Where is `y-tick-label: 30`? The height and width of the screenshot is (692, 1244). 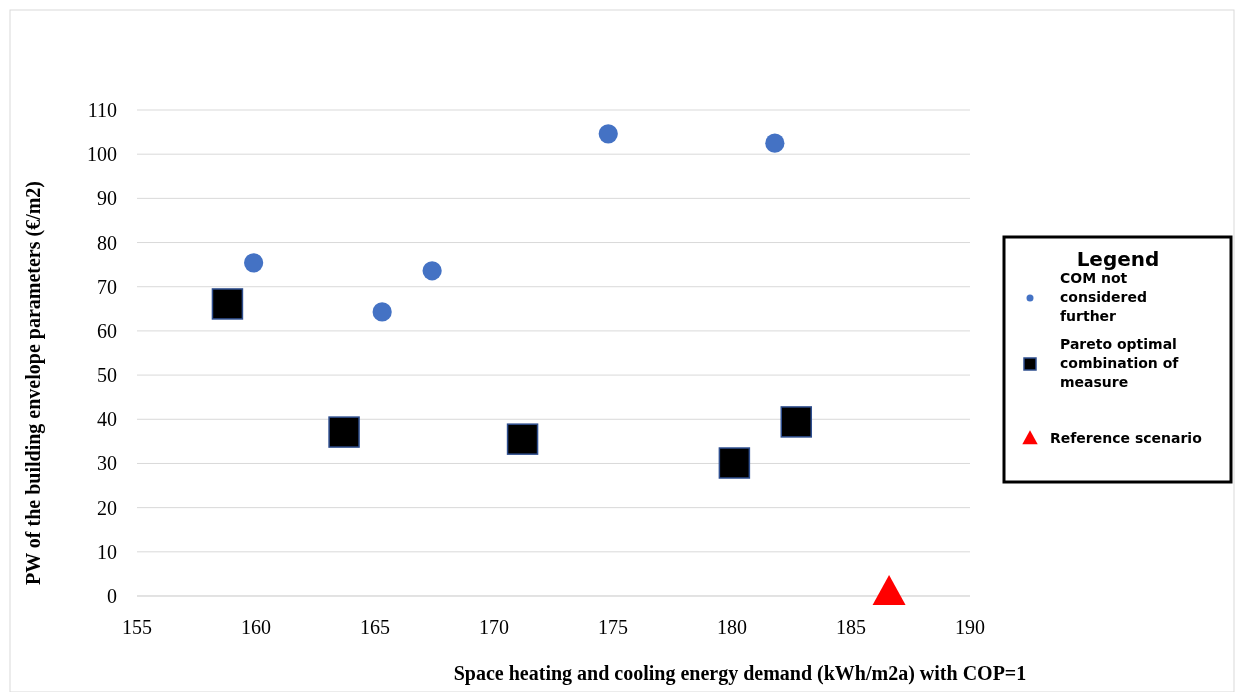
y-tick-label: 30 is located at coordinates (107, 463).